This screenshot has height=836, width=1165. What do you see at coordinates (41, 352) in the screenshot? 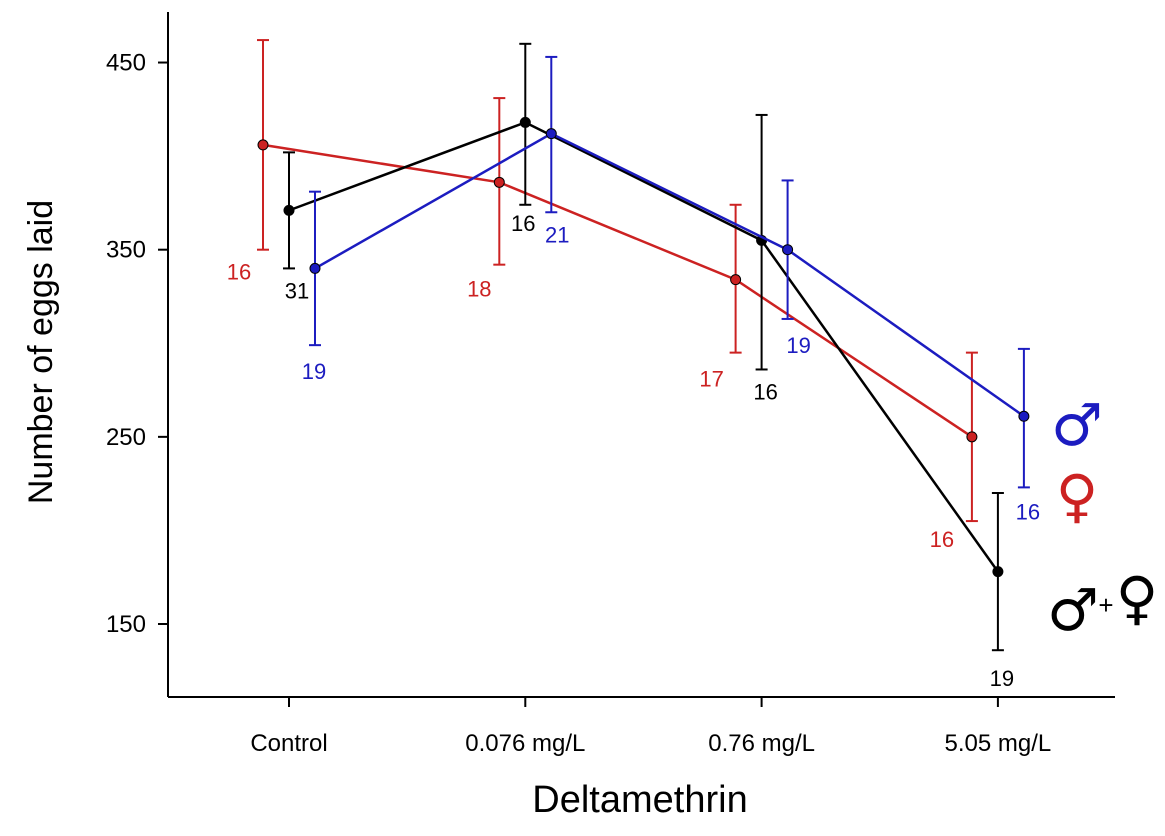
I see `y-axis-title: Number of eggs laid` at bounding box center [41, 352].